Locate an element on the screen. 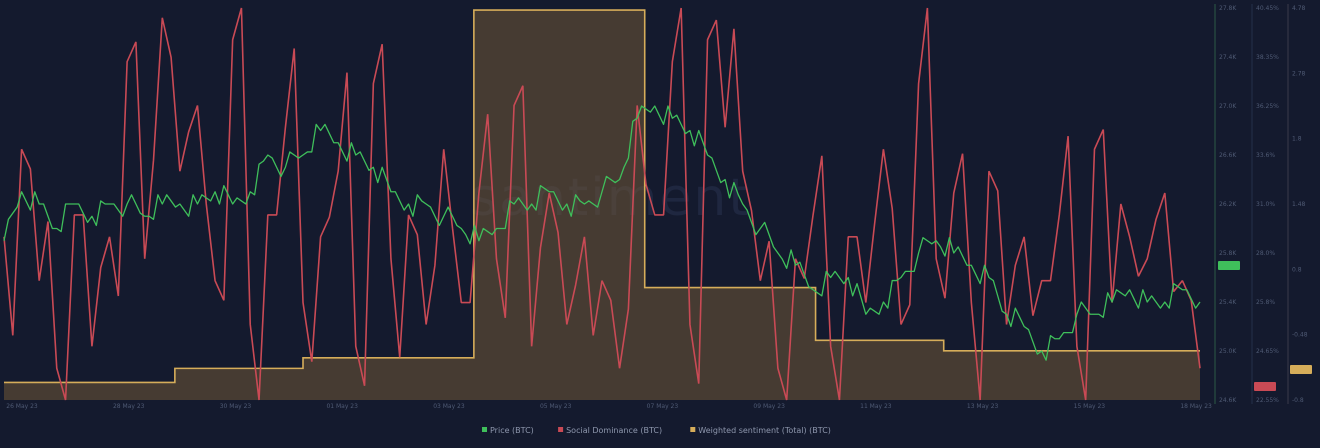 The width and height of the screenshot is (1320, 448). axis-badges is located at coordinates (1265, 326).